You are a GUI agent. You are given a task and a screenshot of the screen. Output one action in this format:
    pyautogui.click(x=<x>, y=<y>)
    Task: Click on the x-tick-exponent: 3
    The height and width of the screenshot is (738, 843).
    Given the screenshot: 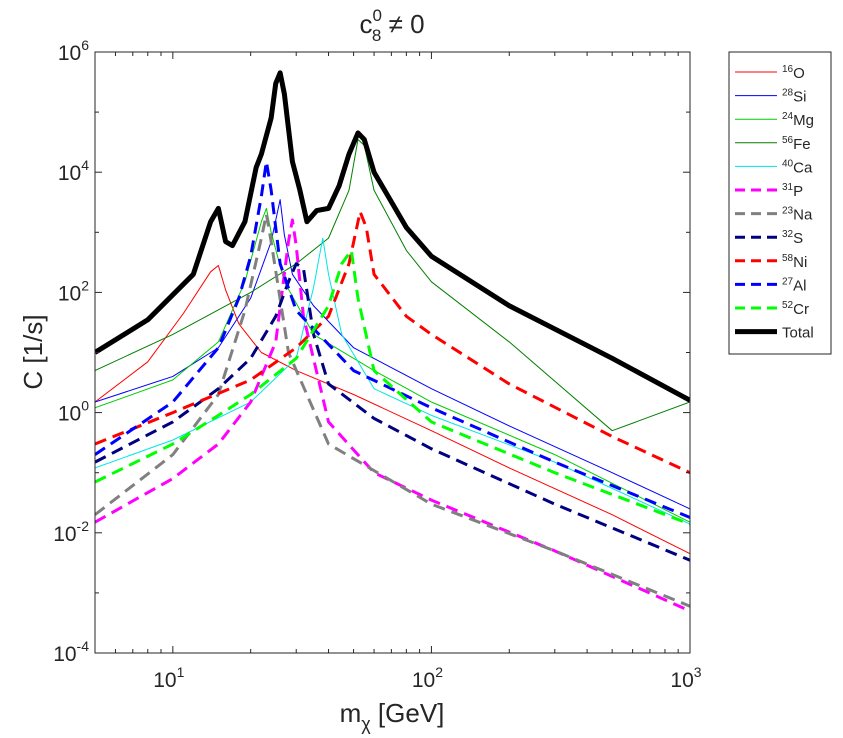 What is the action you would take?
    pyautogui.click(x=698, y=672)
    